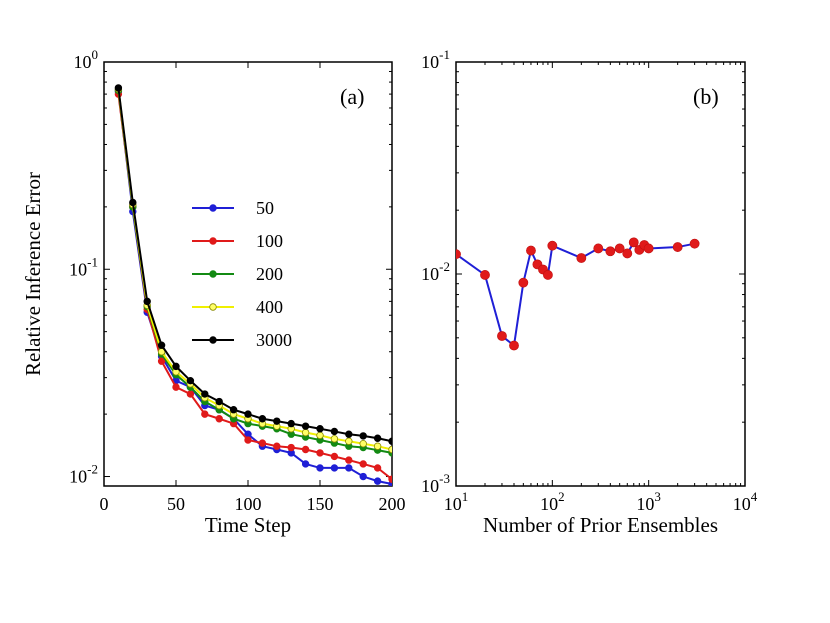 Image resolution: width=830 pixels, height=623 pixels. I want to click on legend-label-3000: 3000, so click(274, 340).